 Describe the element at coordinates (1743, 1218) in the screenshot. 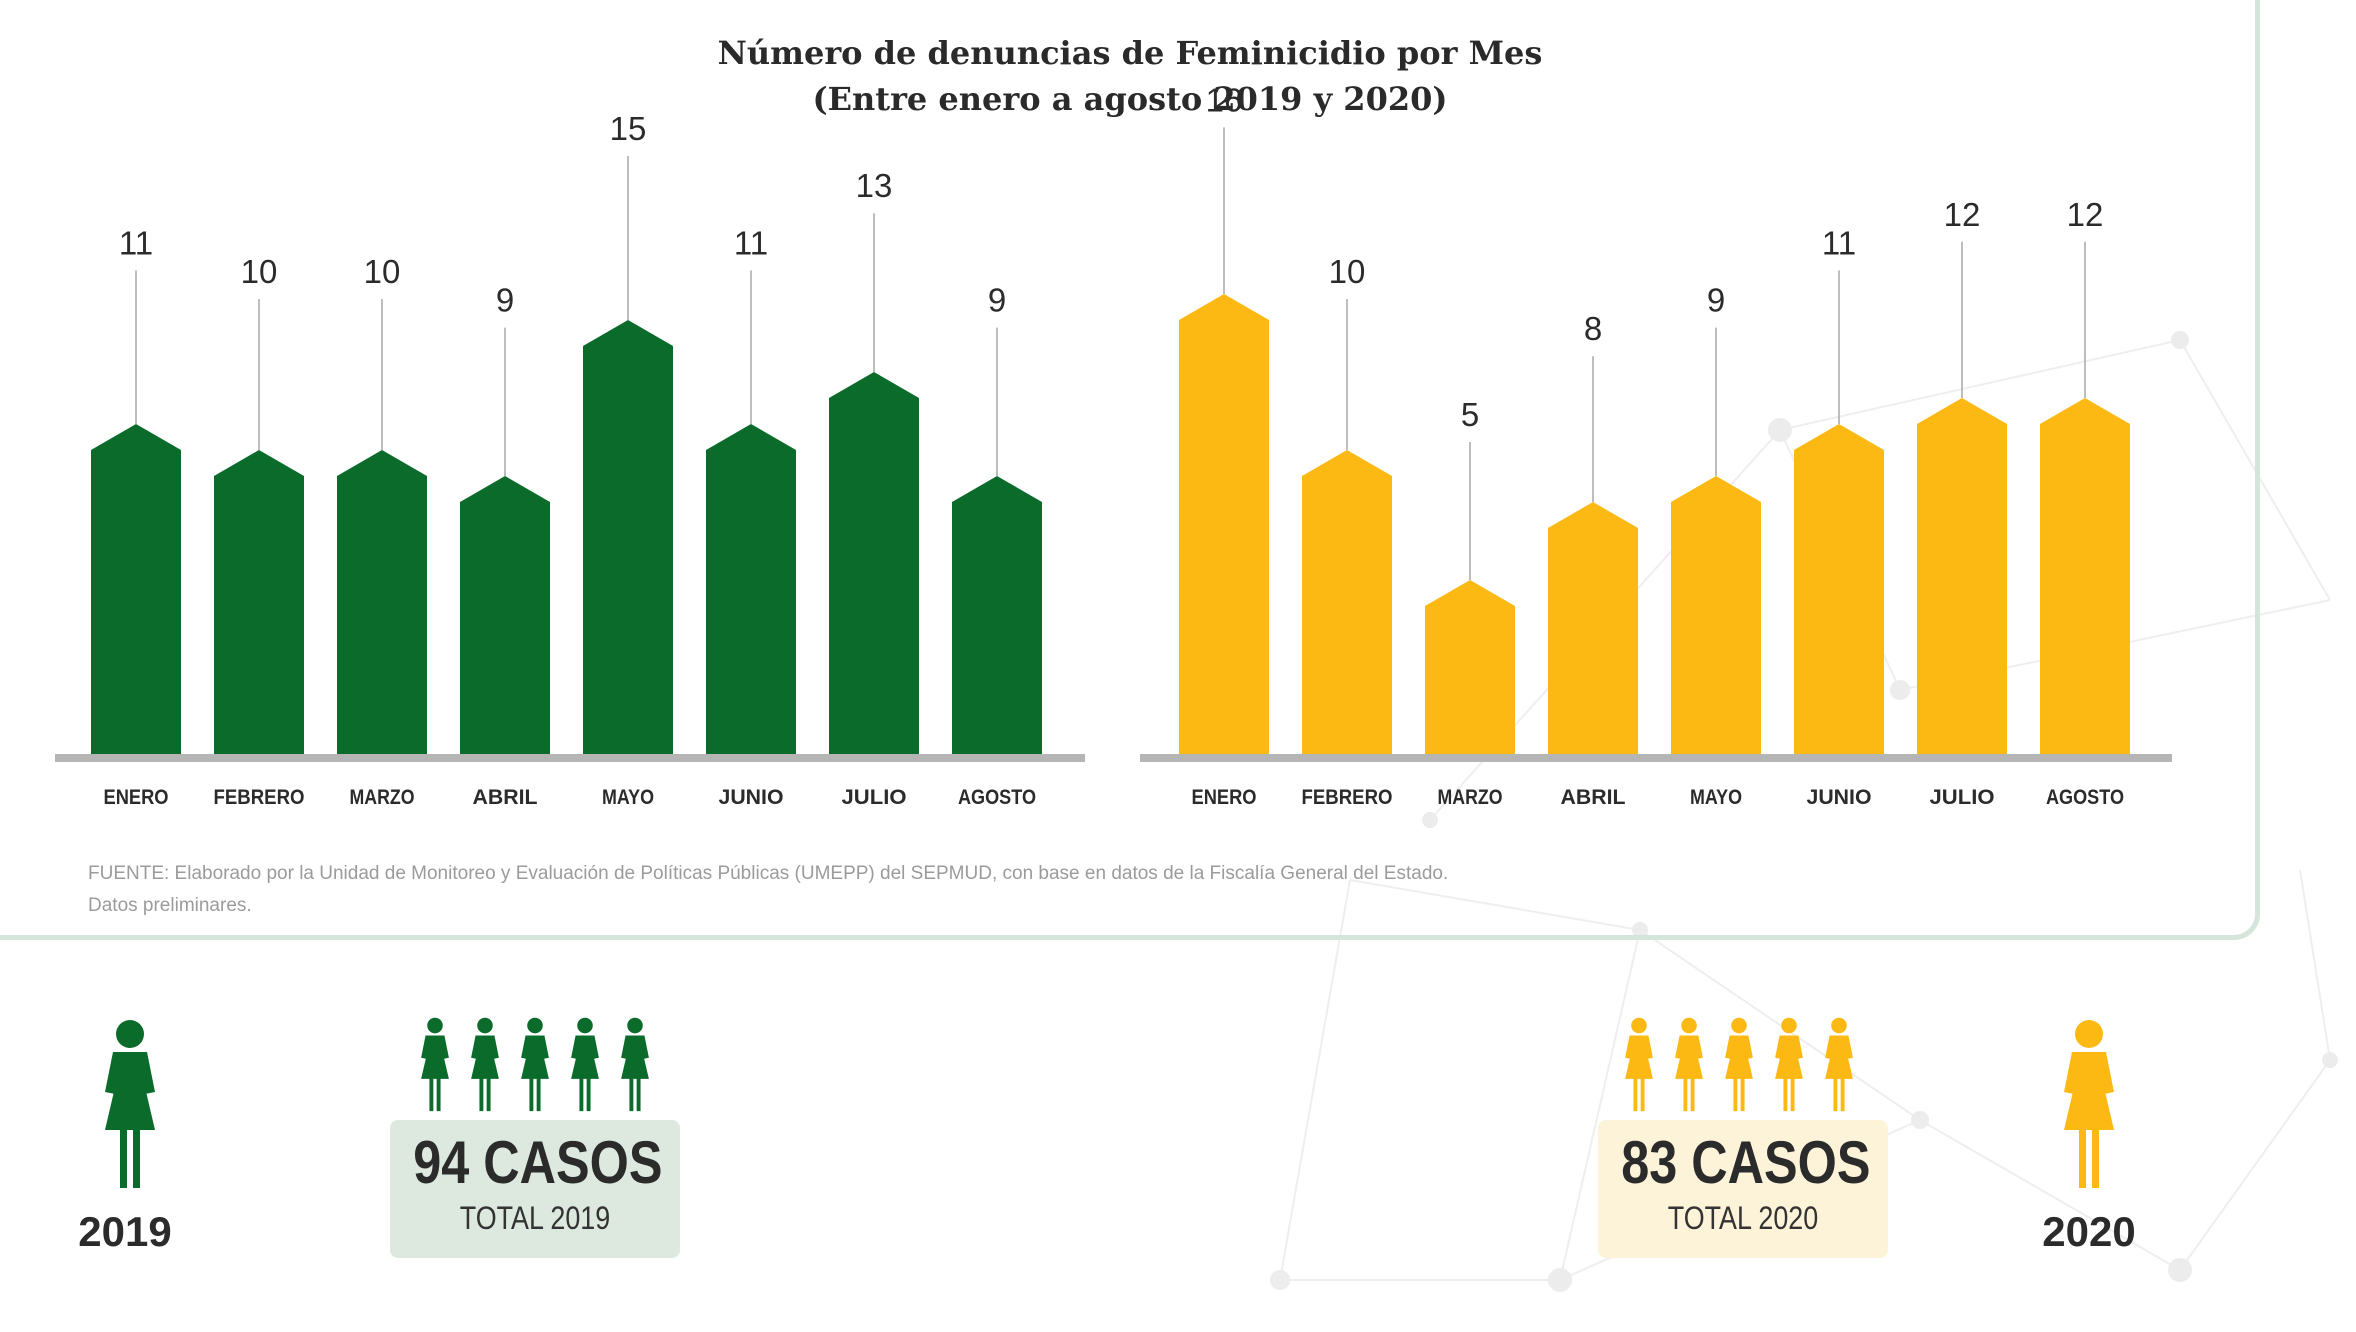

I see `total-label-2020: TOTAL 2020` at that location.